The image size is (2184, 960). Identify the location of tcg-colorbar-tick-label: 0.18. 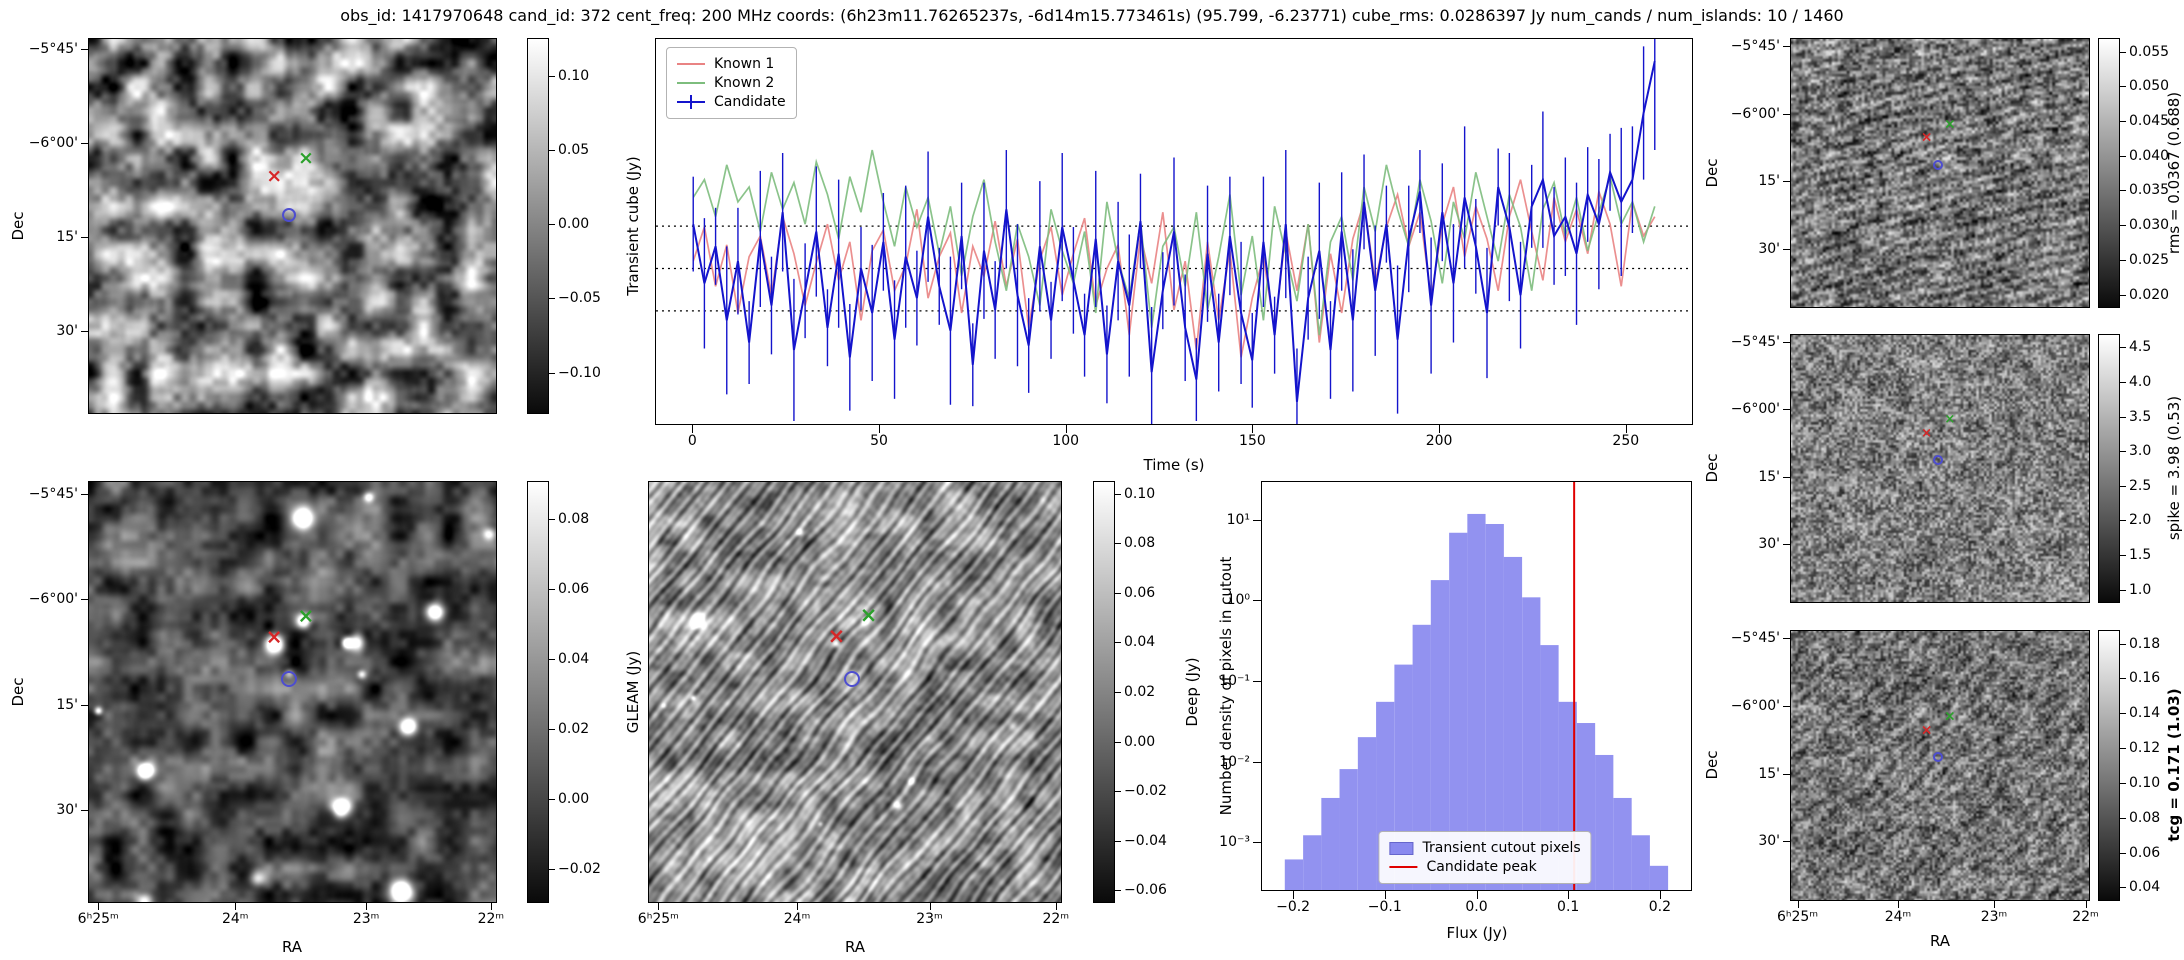
(2145, 643).